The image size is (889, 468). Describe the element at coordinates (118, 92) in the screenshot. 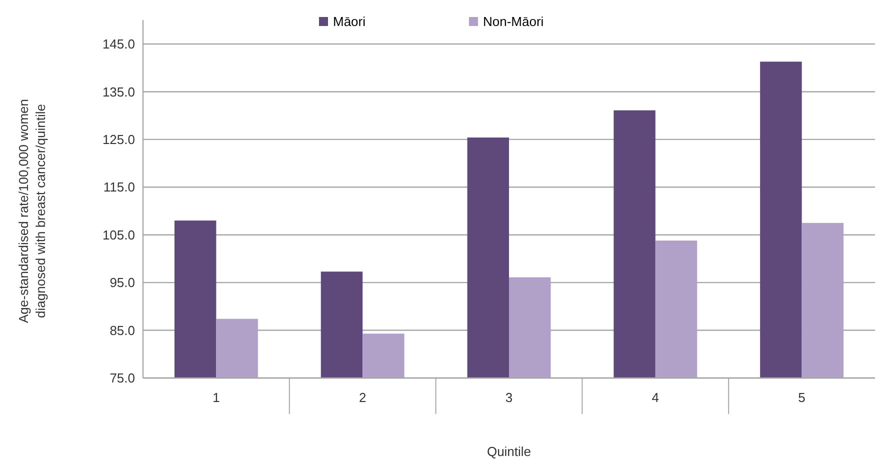

I see `y-tick-label: 135.0` at that location.